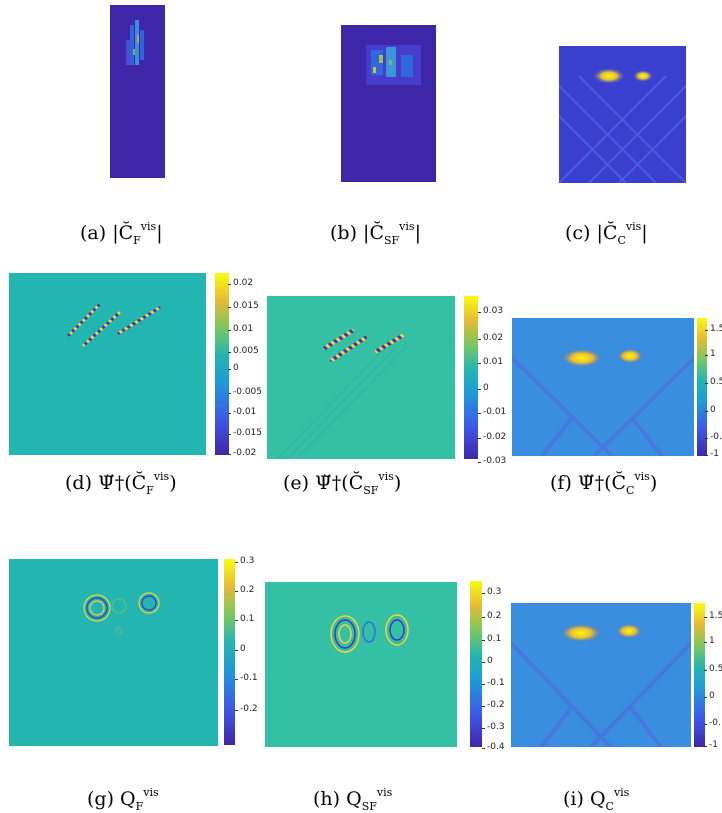  What do you see at coordinates (471, 377) in the screenshot?
I see `panel-e-colorbar` at bounding box center [471, 377].